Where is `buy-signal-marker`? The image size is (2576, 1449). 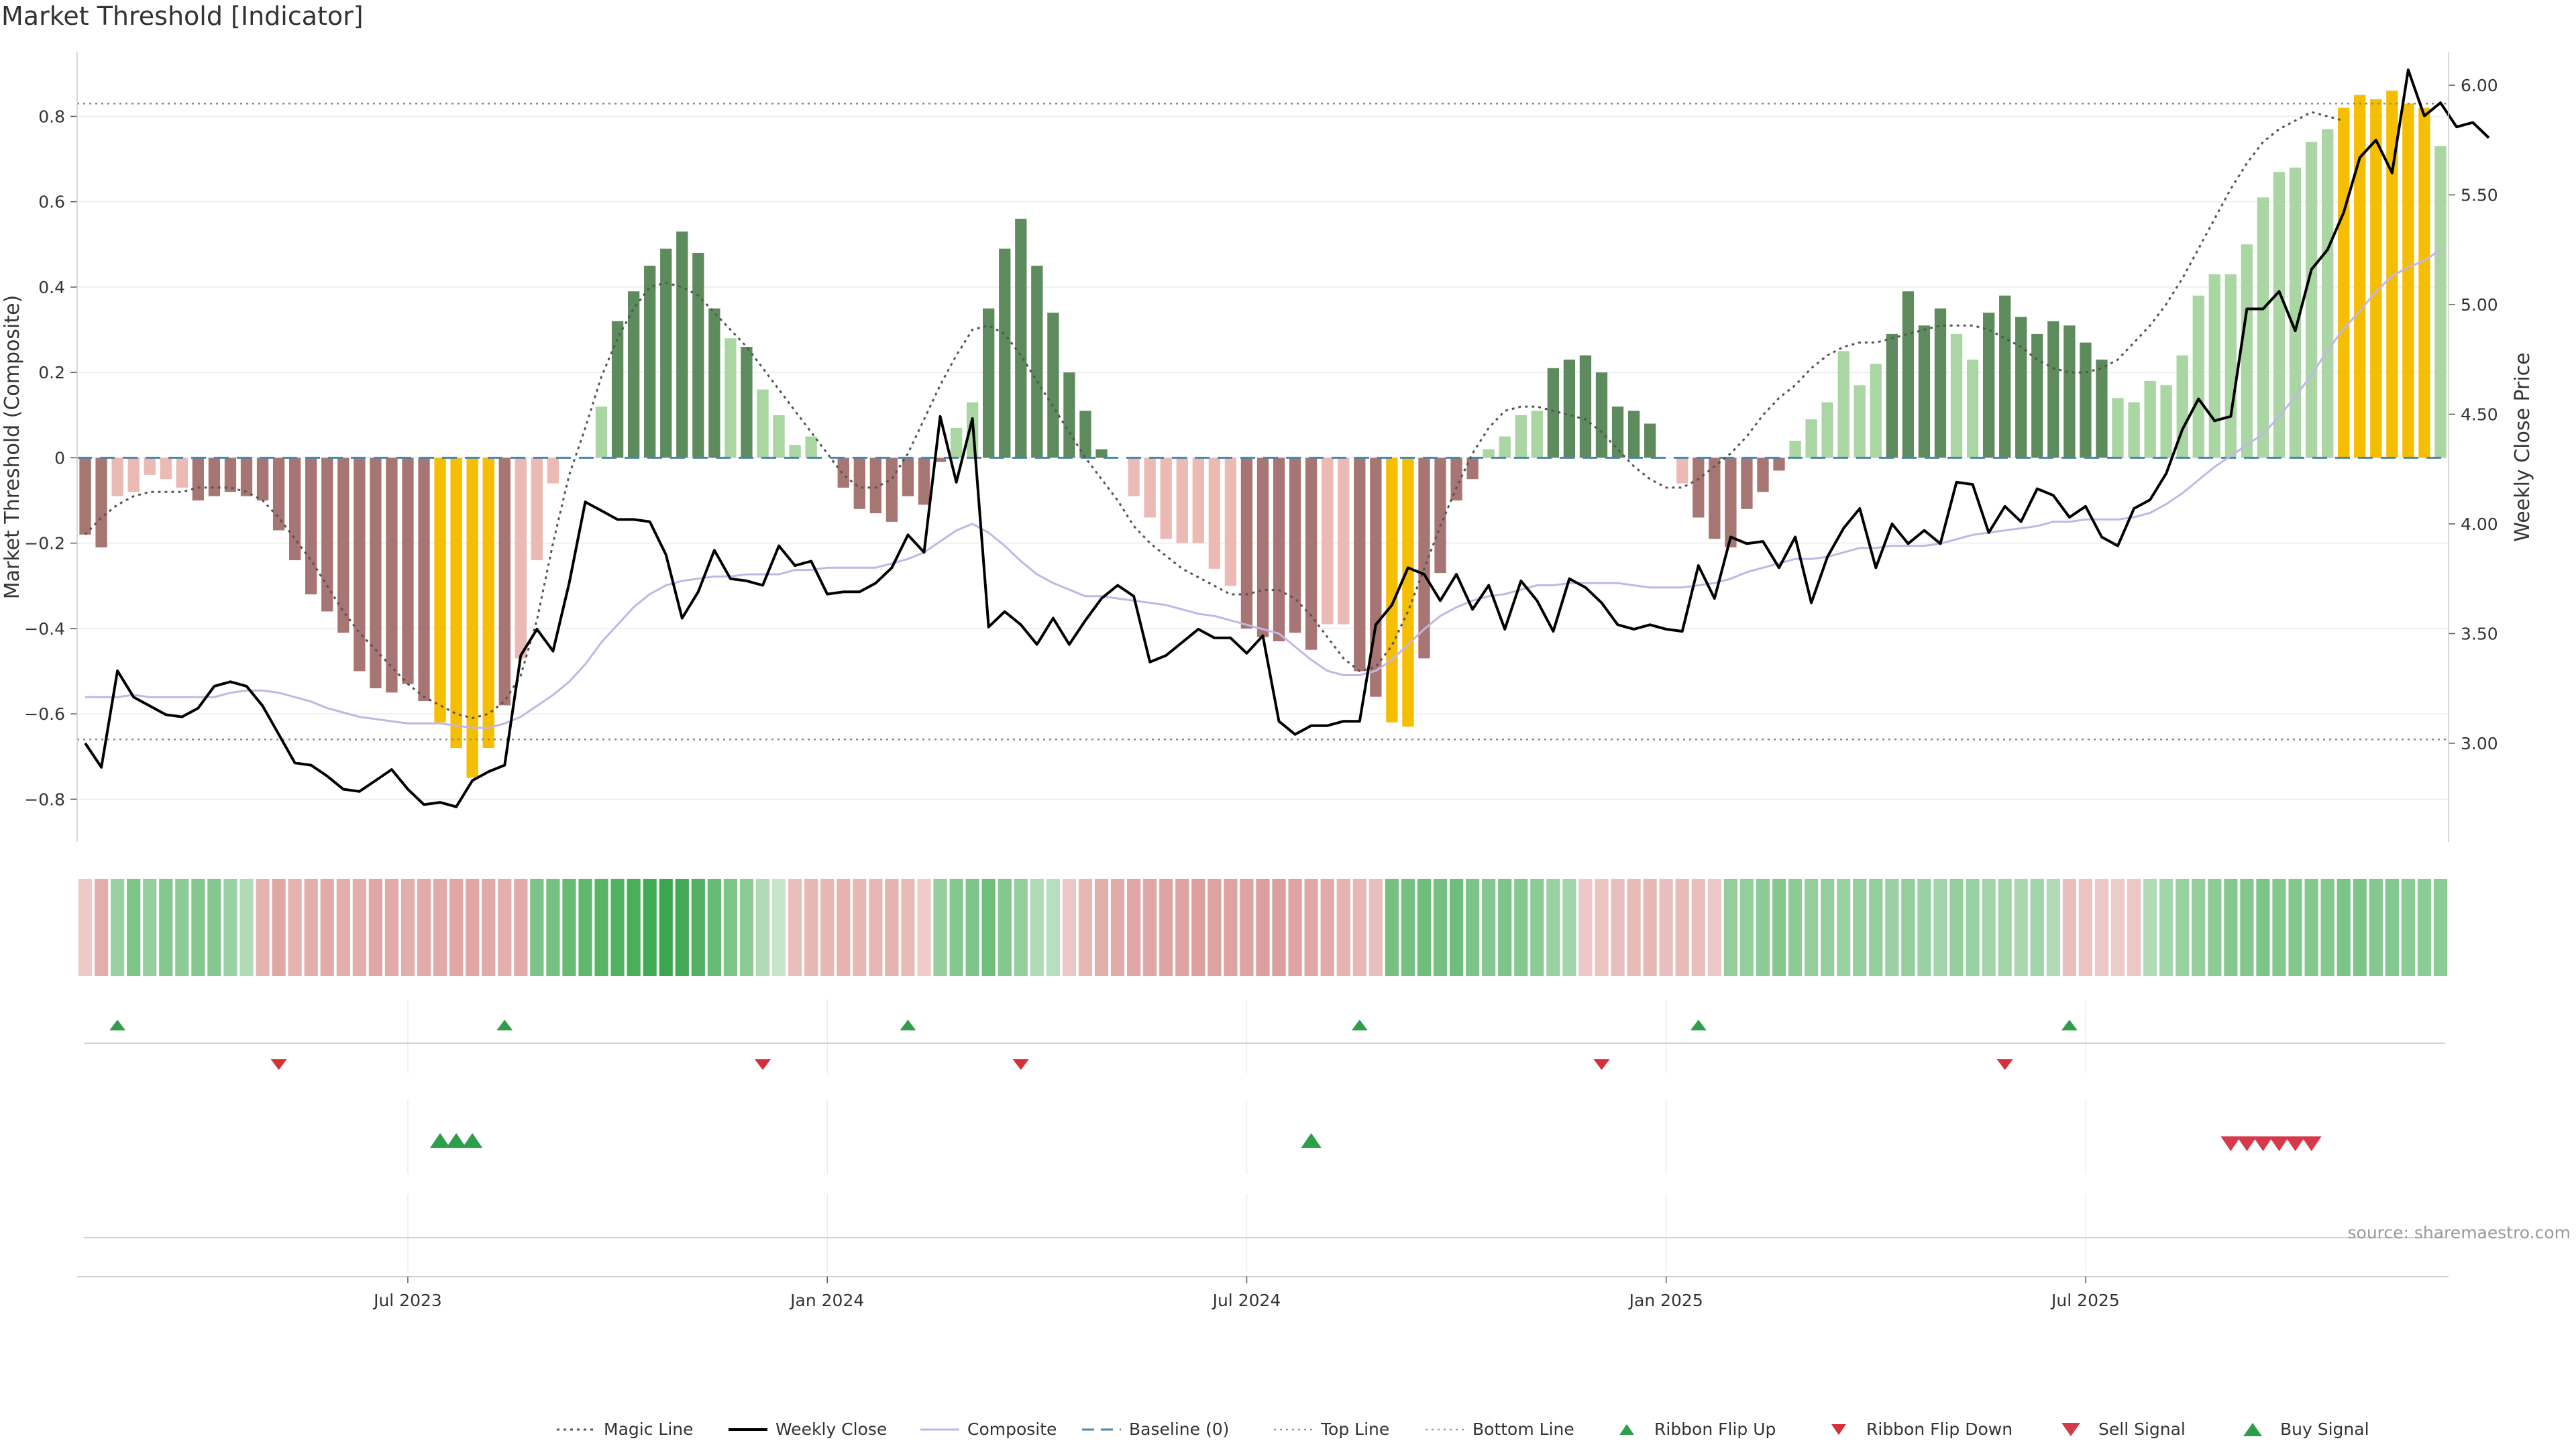
buy-signal-marker is located at coordinates (456, 1140).